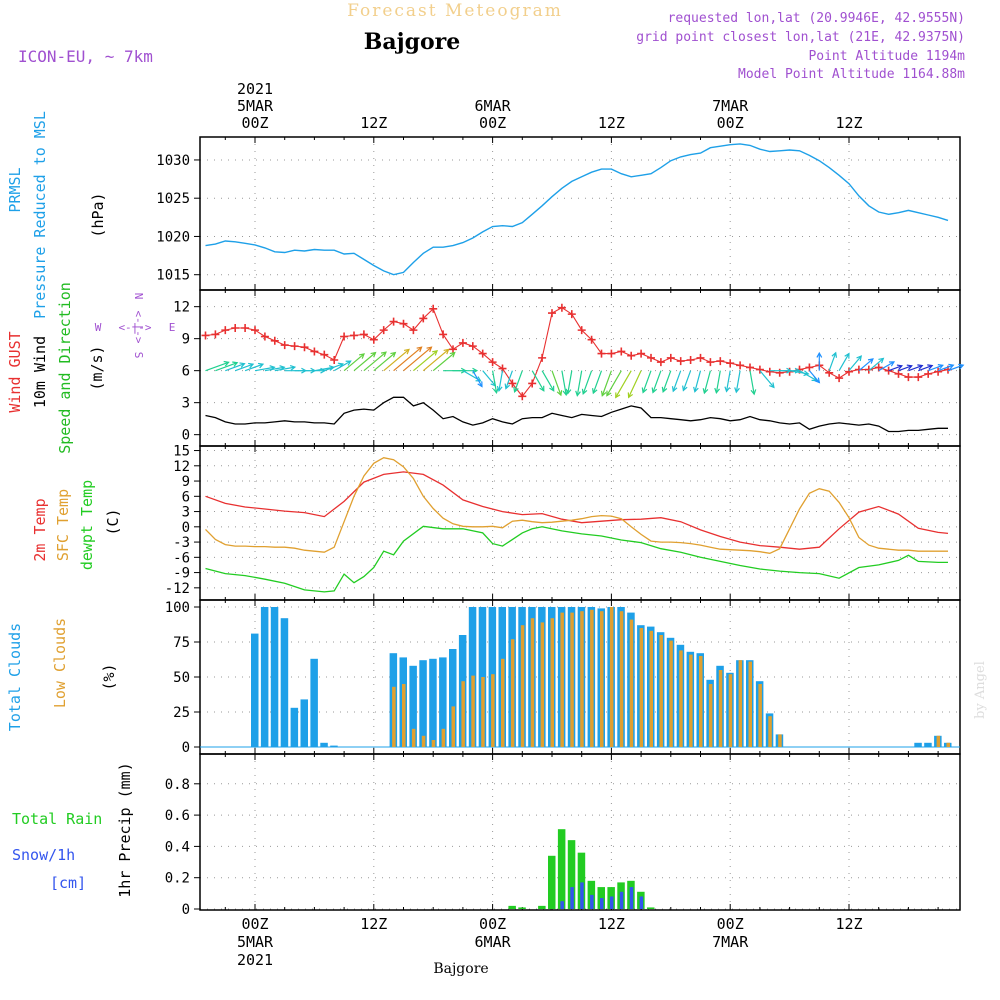  What do you see at coordinates (177, 816) in the screenshot?
I see `y-tick-label: 0.6` at bounding box center [177, 816].